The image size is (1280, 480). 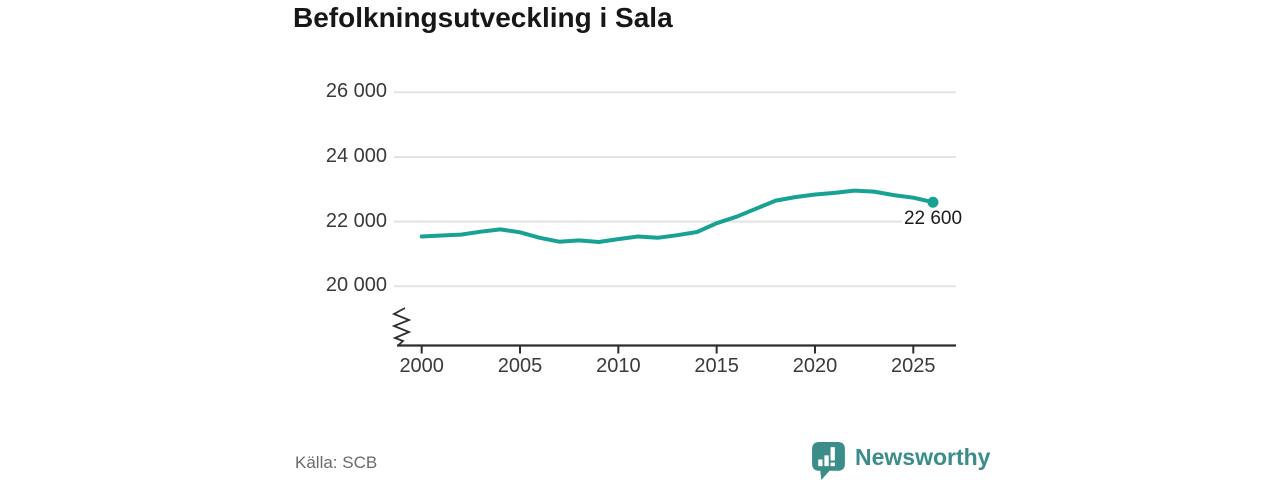 What do you see at coordinates (356, 155) in the screenshot?
I see `y-tick-label: 24 000` at bounding box center [356, 155].